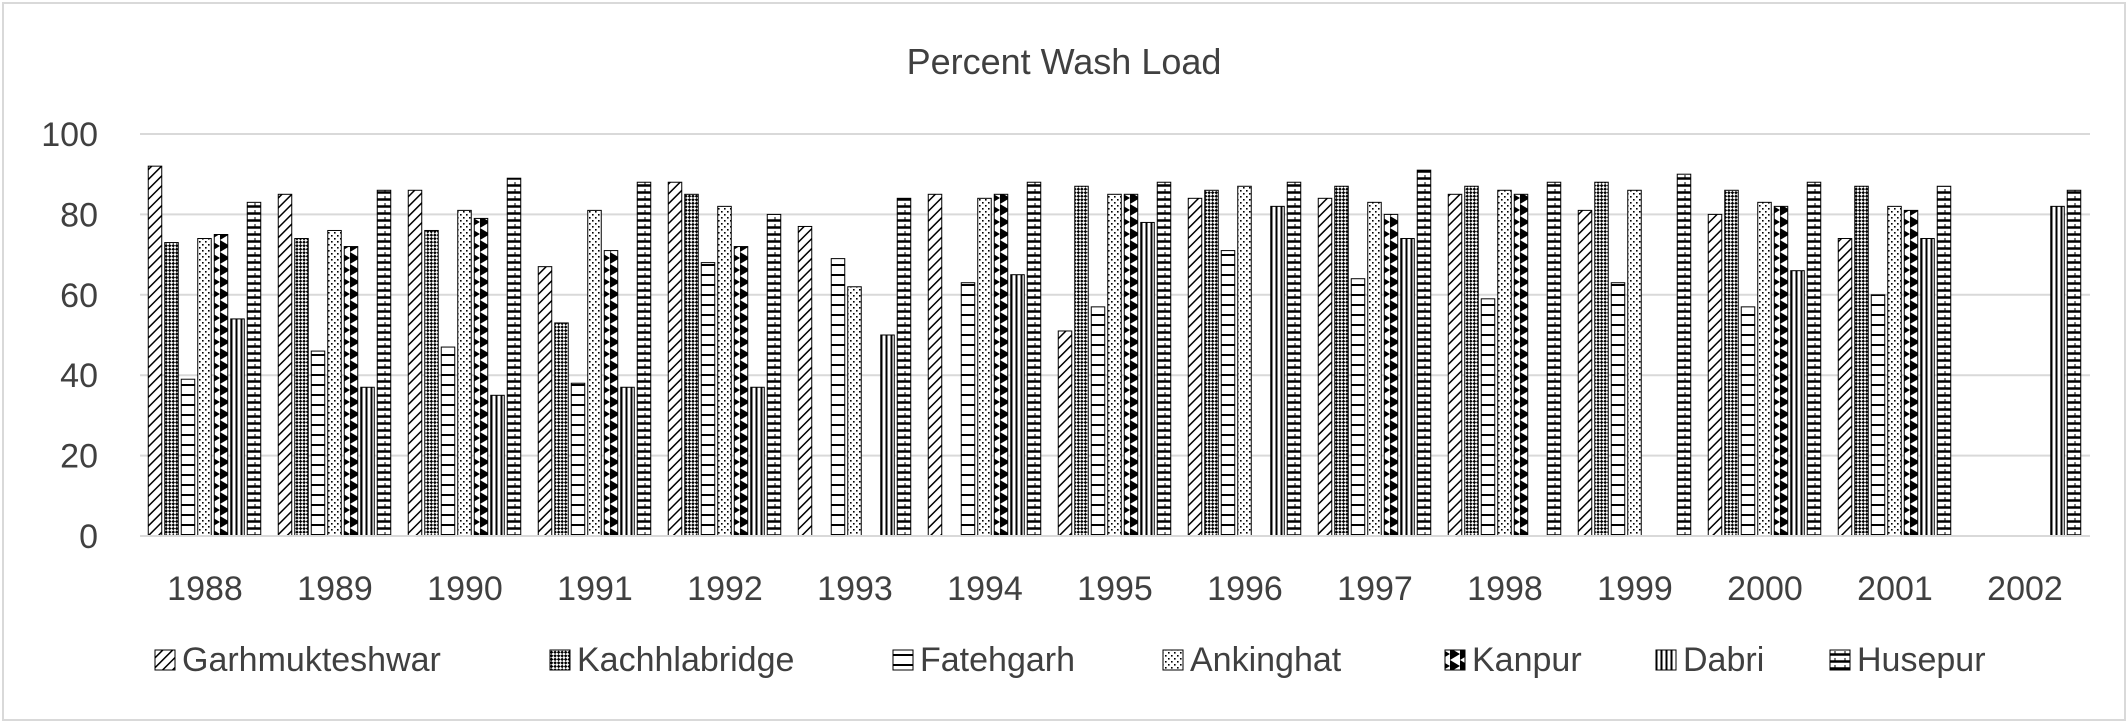 This screenshot has width=2128, height=728. I want to click on y-tick-label: 40, so click(79, 376).